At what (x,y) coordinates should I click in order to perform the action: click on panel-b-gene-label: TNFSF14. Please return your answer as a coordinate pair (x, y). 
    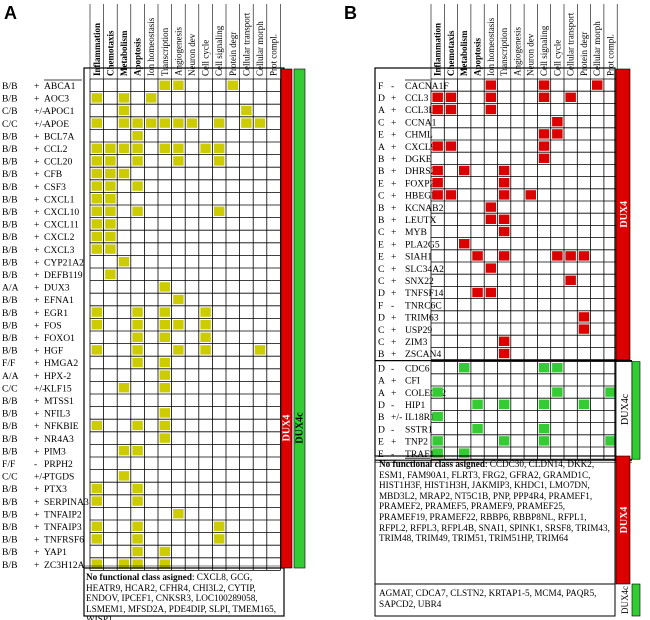
    Looking at the image, I should click on (424, 293).